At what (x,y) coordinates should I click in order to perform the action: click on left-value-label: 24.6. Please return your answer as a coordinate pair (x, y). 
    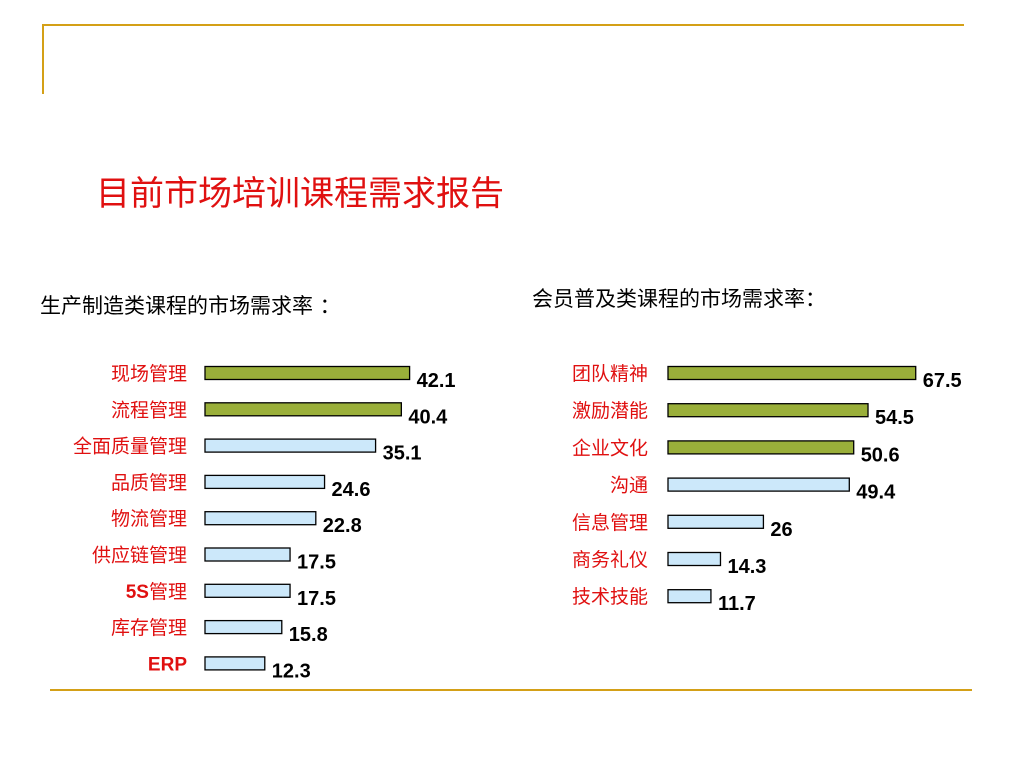
    Looking at the image, I should click on (351, 490).